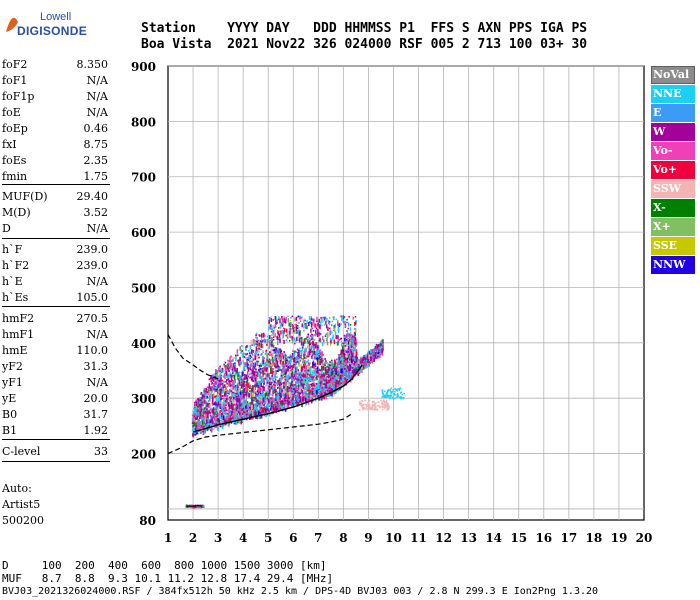 This screenshot has width=700, height=600. Describe the element at coordinates (45, 24) in the screenshot. I see `lowell-digisonde-logo: Lowell DIGISONDE` at that location.